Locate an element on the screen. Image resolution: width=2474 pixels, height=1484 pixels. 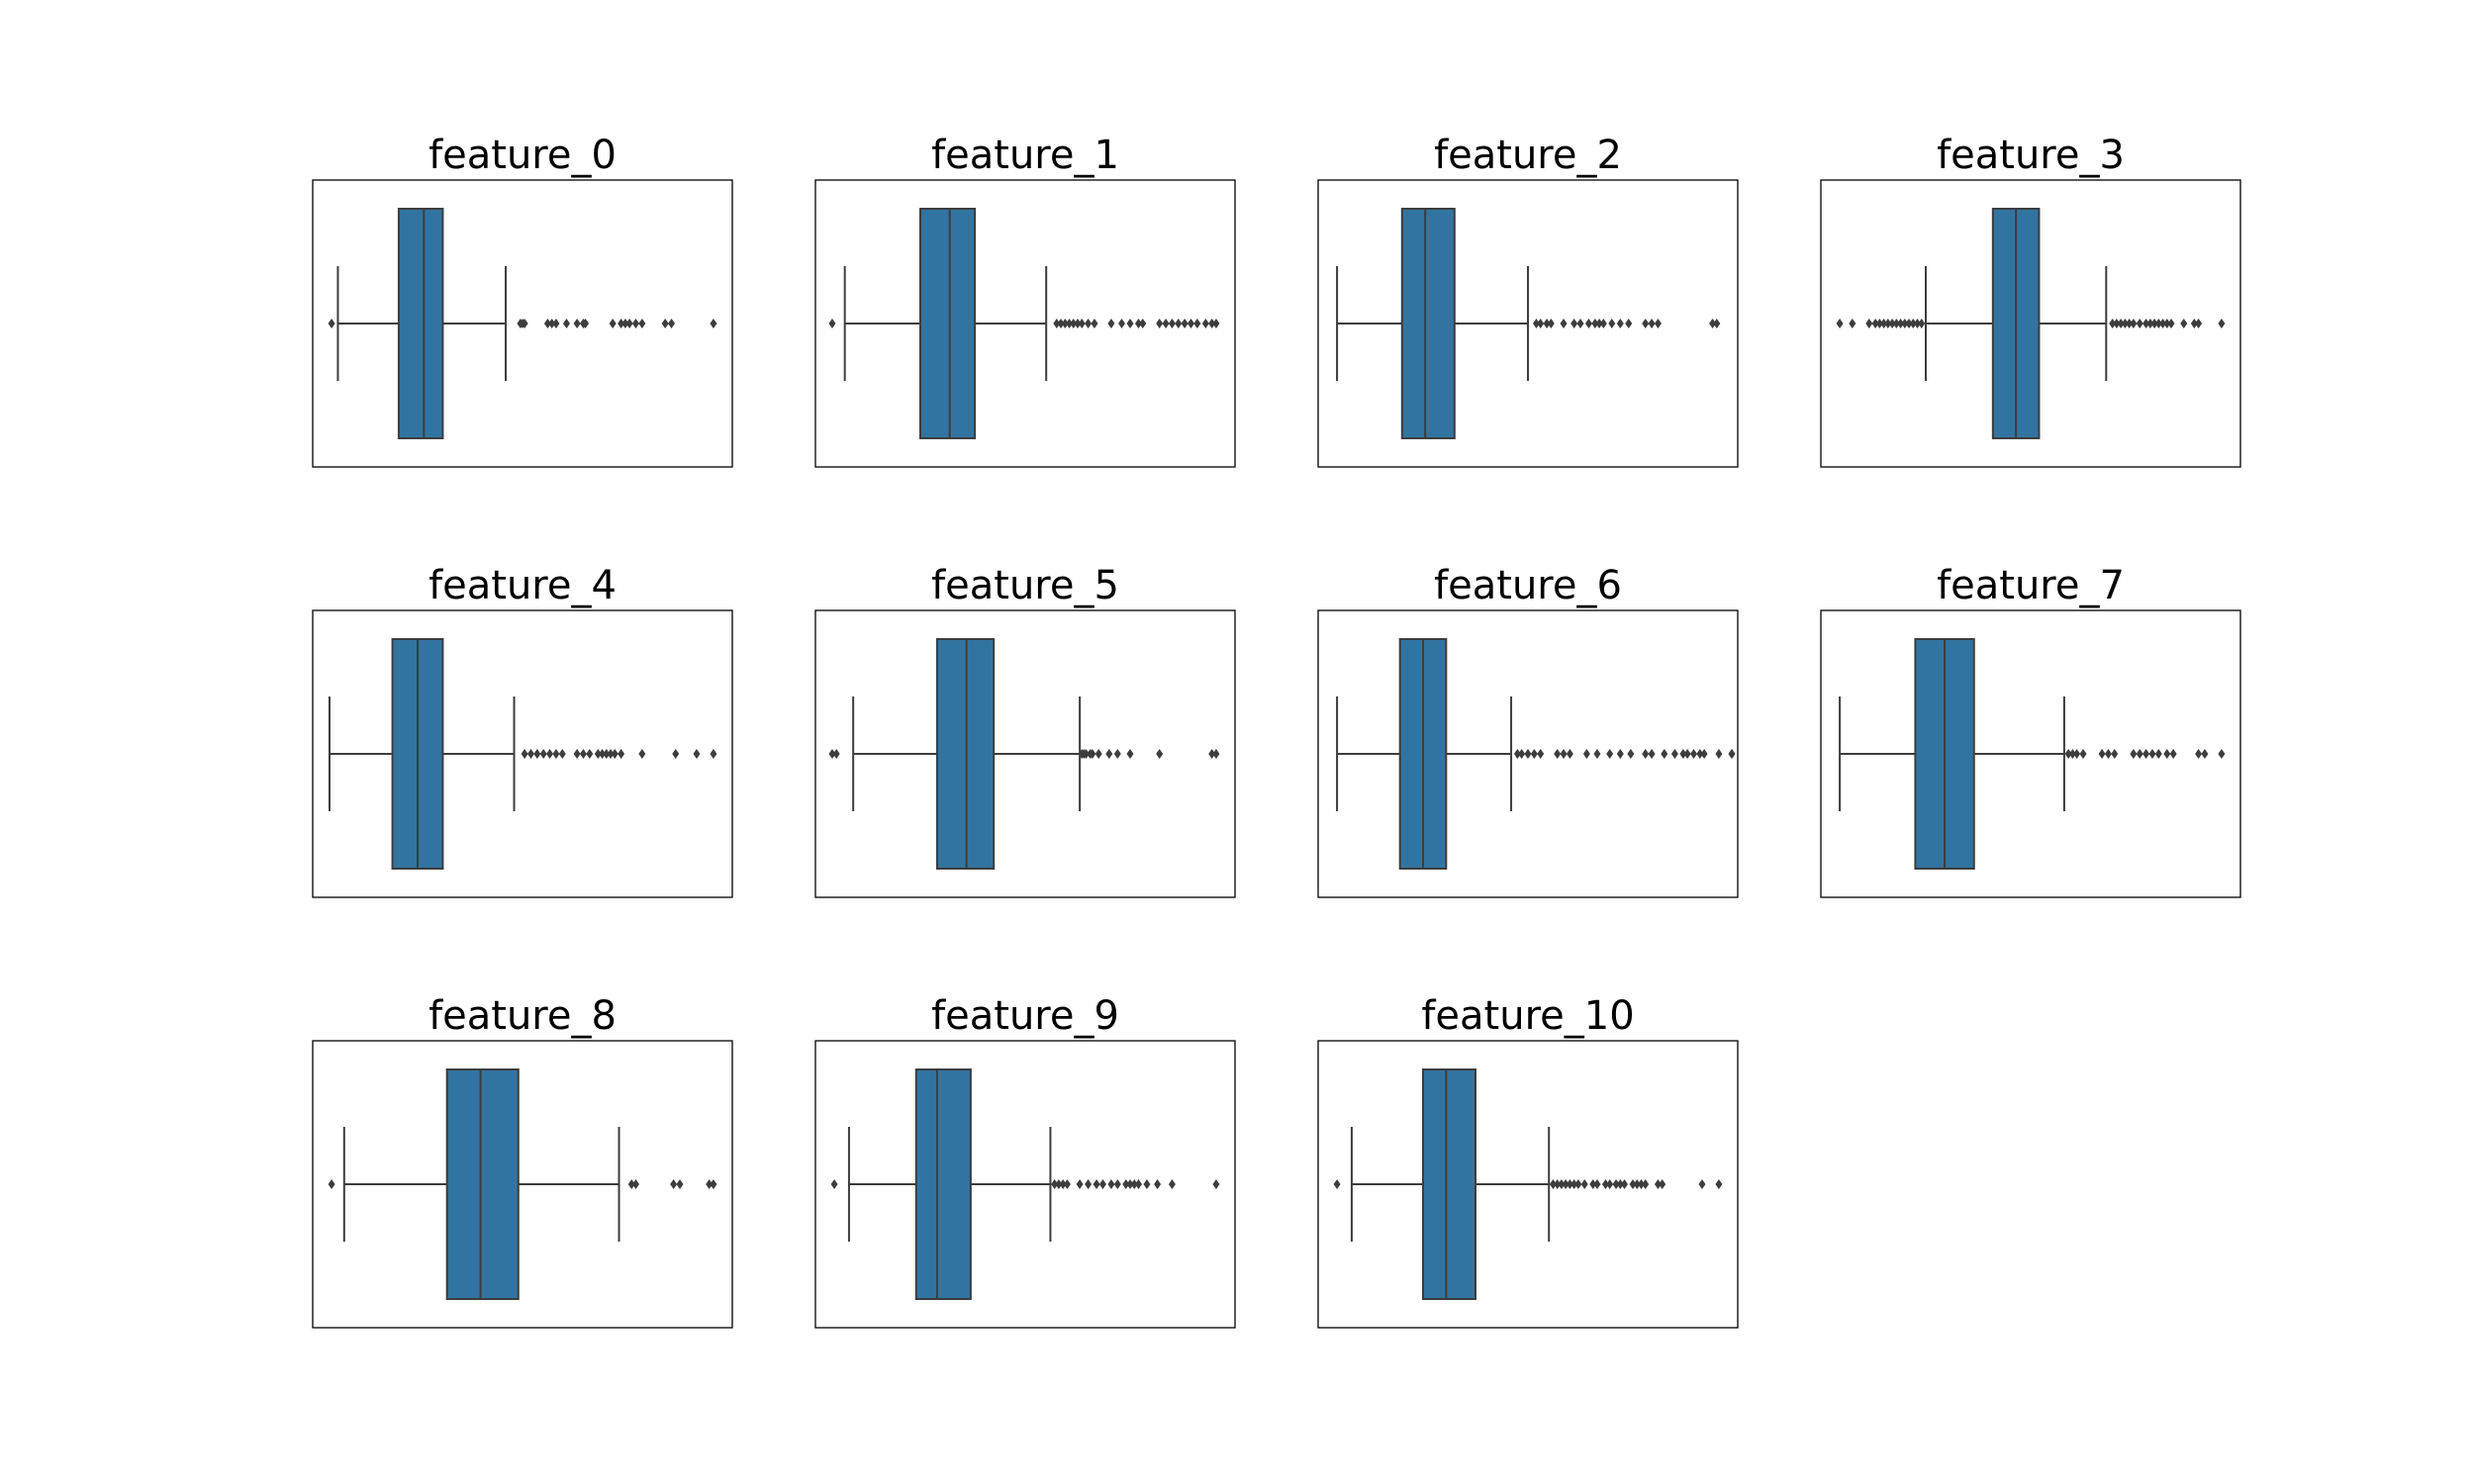
subplot-title: feature_2 is located at coordinates (1528, 155).